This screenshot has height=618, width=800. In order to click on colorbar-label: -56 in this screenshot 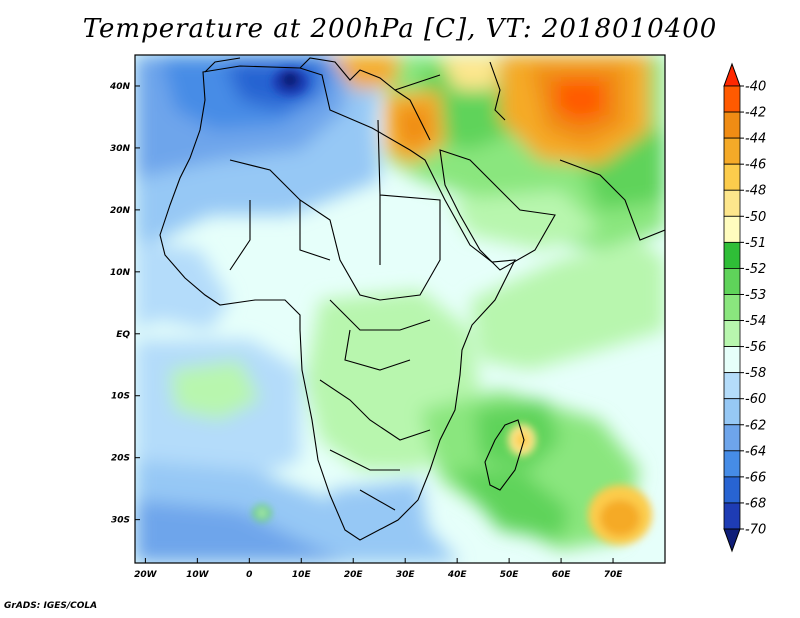, I will do `click(755, 347)`.